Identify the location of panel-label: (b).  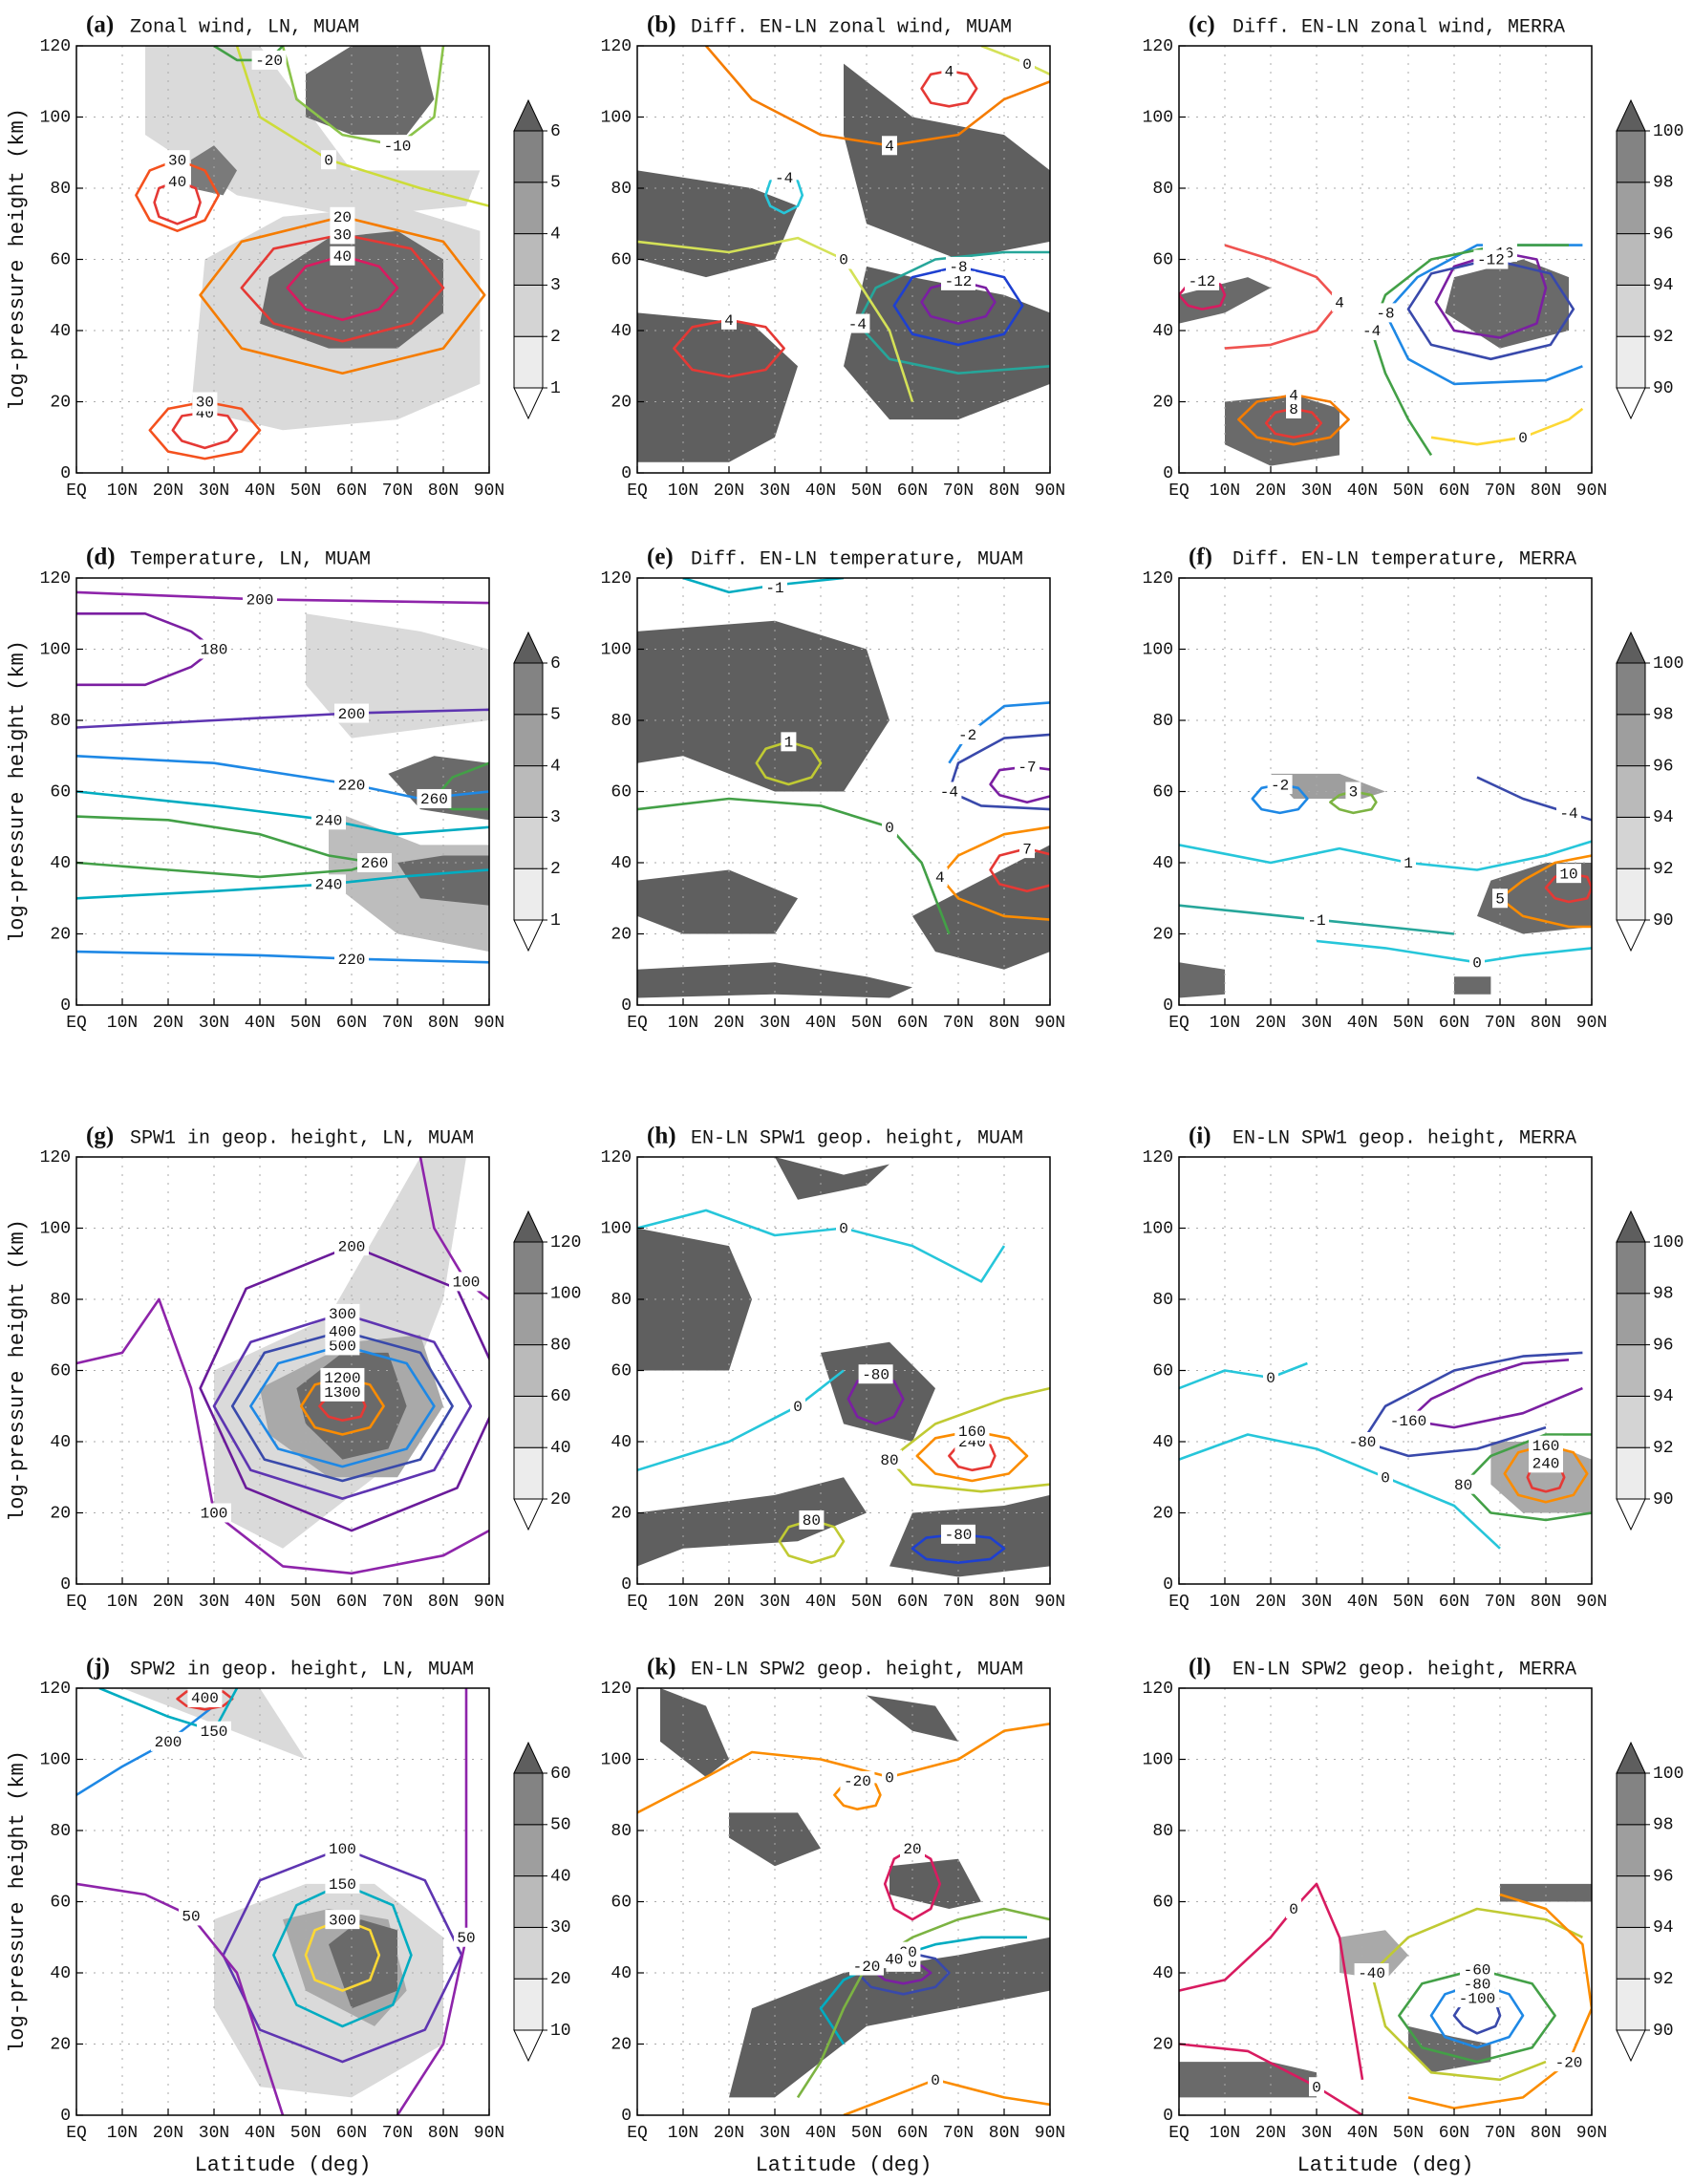
(661, 25).